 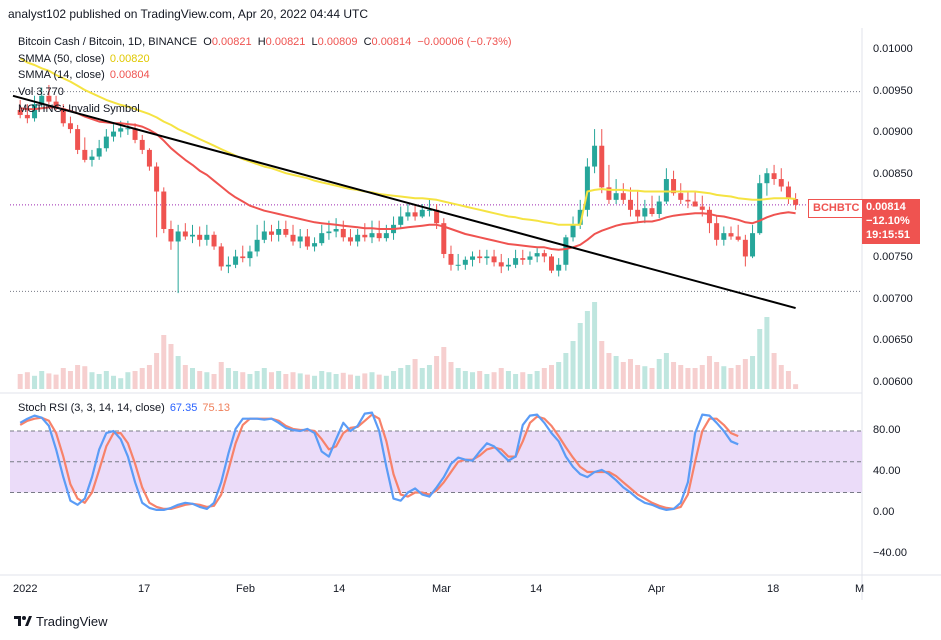 I want to click on open-value: 0.00821, so click(x=231, y=42).